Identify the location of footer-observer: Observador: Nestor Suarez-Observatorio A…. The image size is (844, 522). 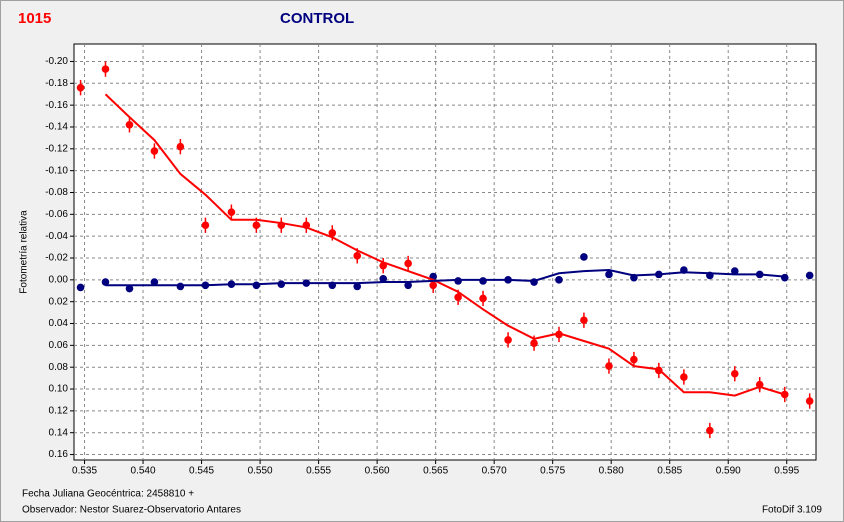
(131, 510).